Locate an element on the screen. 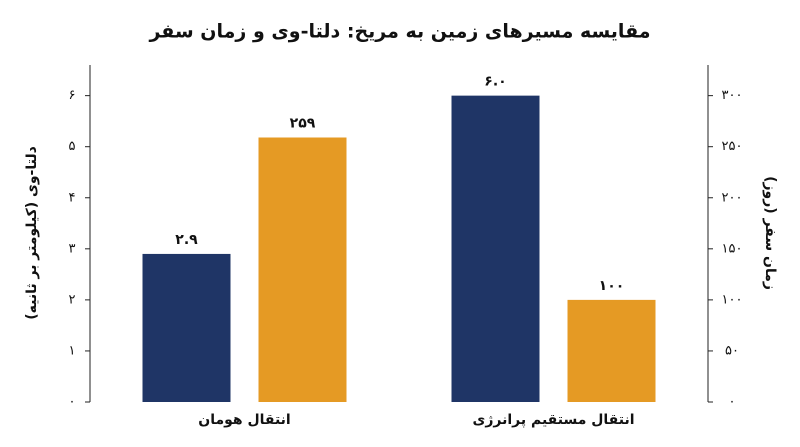 The width and height of the screenshot is (800, 447). y-tick-label: ۴ is located at coordinates (72, 197).